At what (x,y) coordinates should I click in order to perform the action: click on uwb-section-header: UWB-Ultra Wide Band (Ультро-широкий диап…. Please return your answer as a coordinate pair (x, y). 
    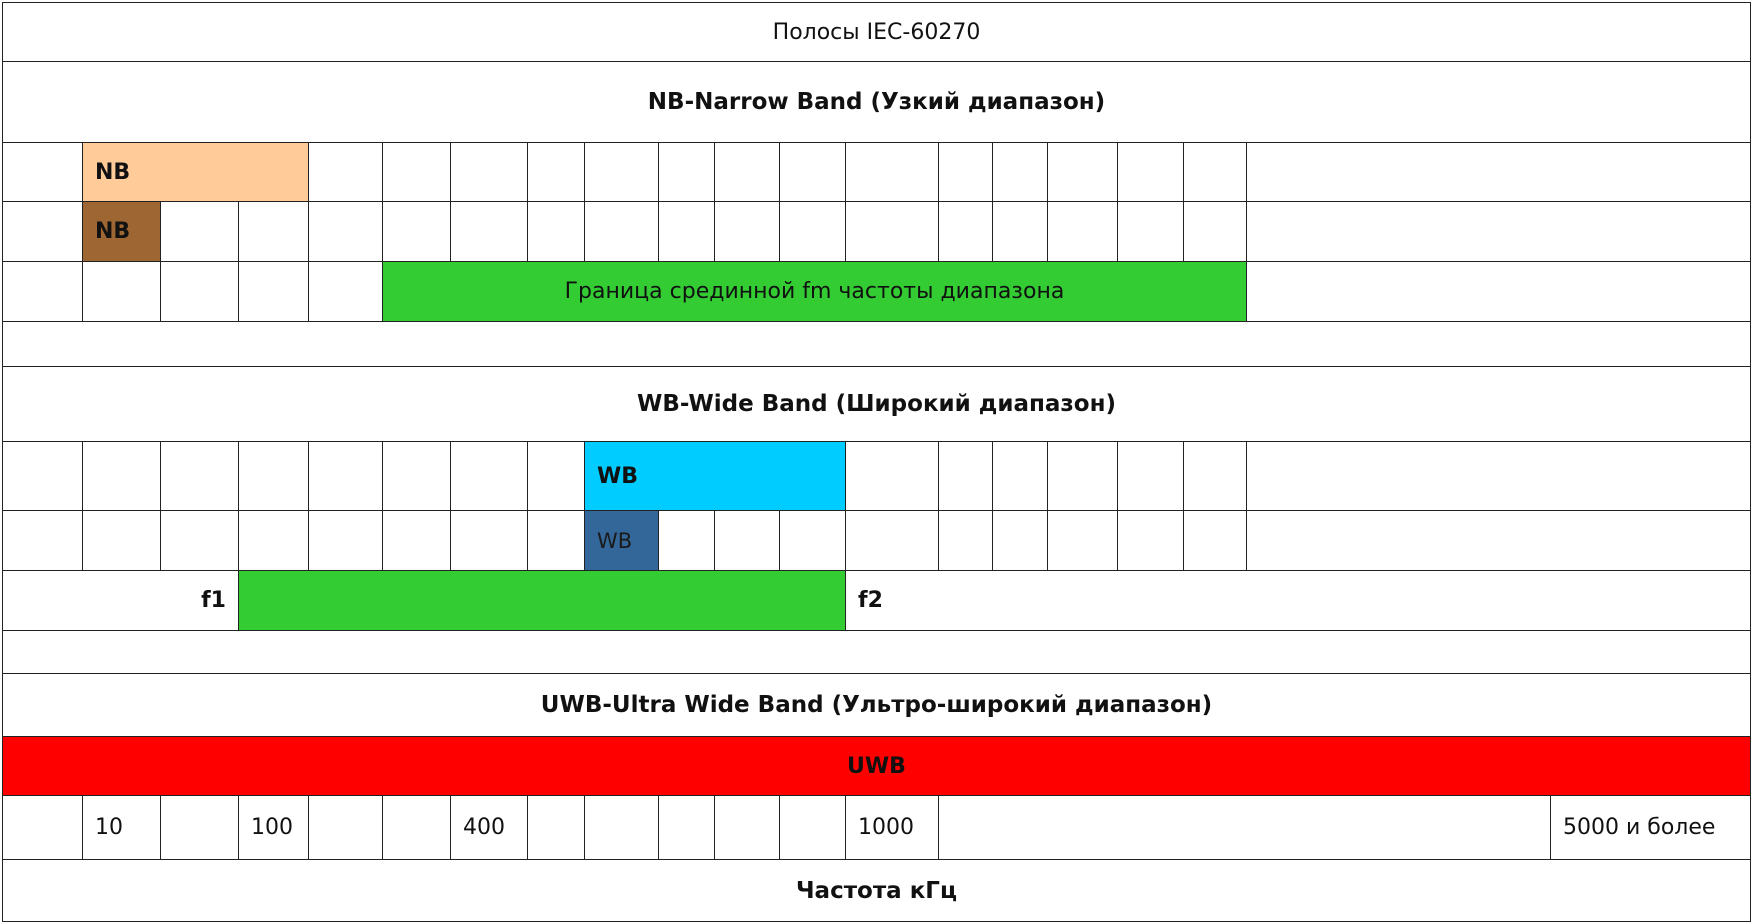
    Looking at the image, I should click on (876, 705).